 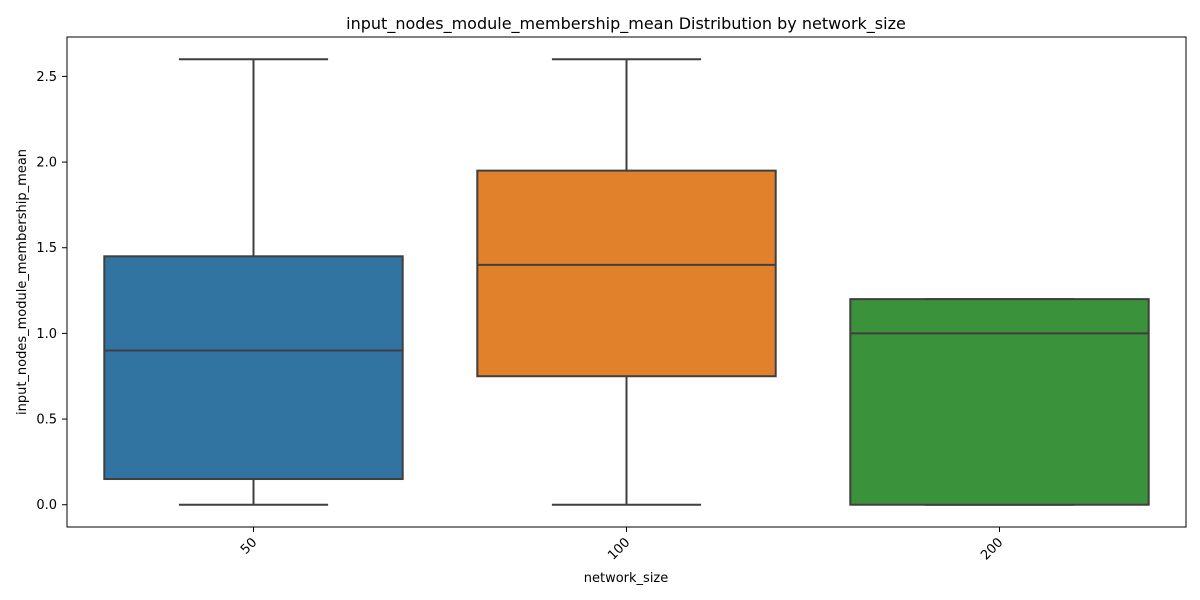 I want to click on y-tick-label-0.0: 0.0, so click(x=46, y=505).